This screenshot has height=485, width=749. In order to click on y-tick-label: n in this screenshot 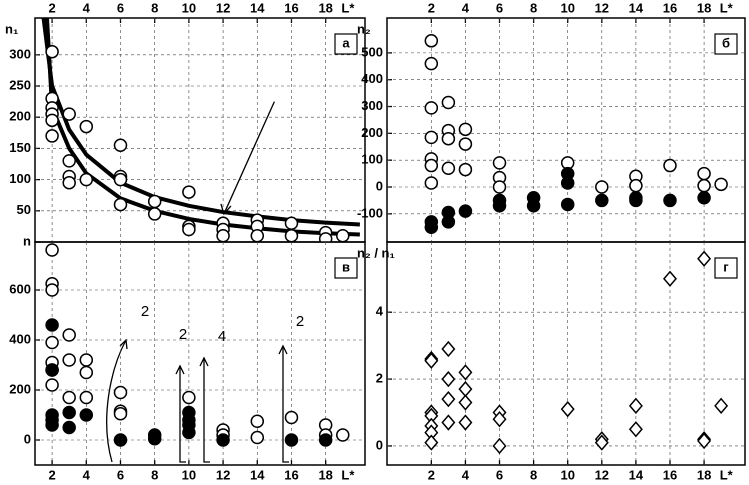, I will do `click(27, 240)`.